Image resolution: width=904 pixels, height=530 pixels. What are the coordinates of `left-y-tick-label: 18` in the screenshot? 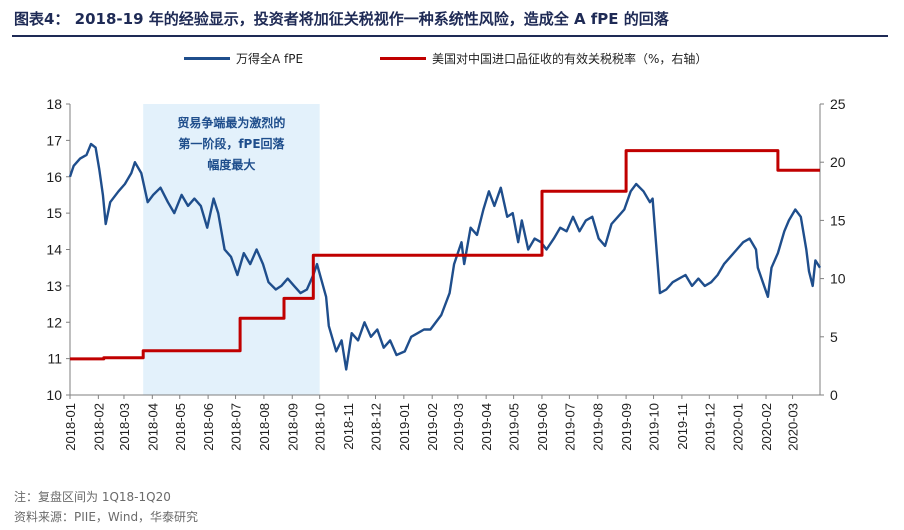 It's located at (54, 104).